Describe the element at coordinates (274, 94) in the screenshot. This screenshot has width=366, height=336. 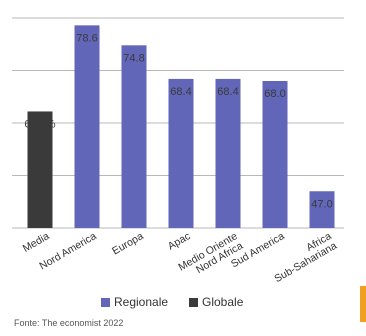
I see `data-label: 68.0` at that location.